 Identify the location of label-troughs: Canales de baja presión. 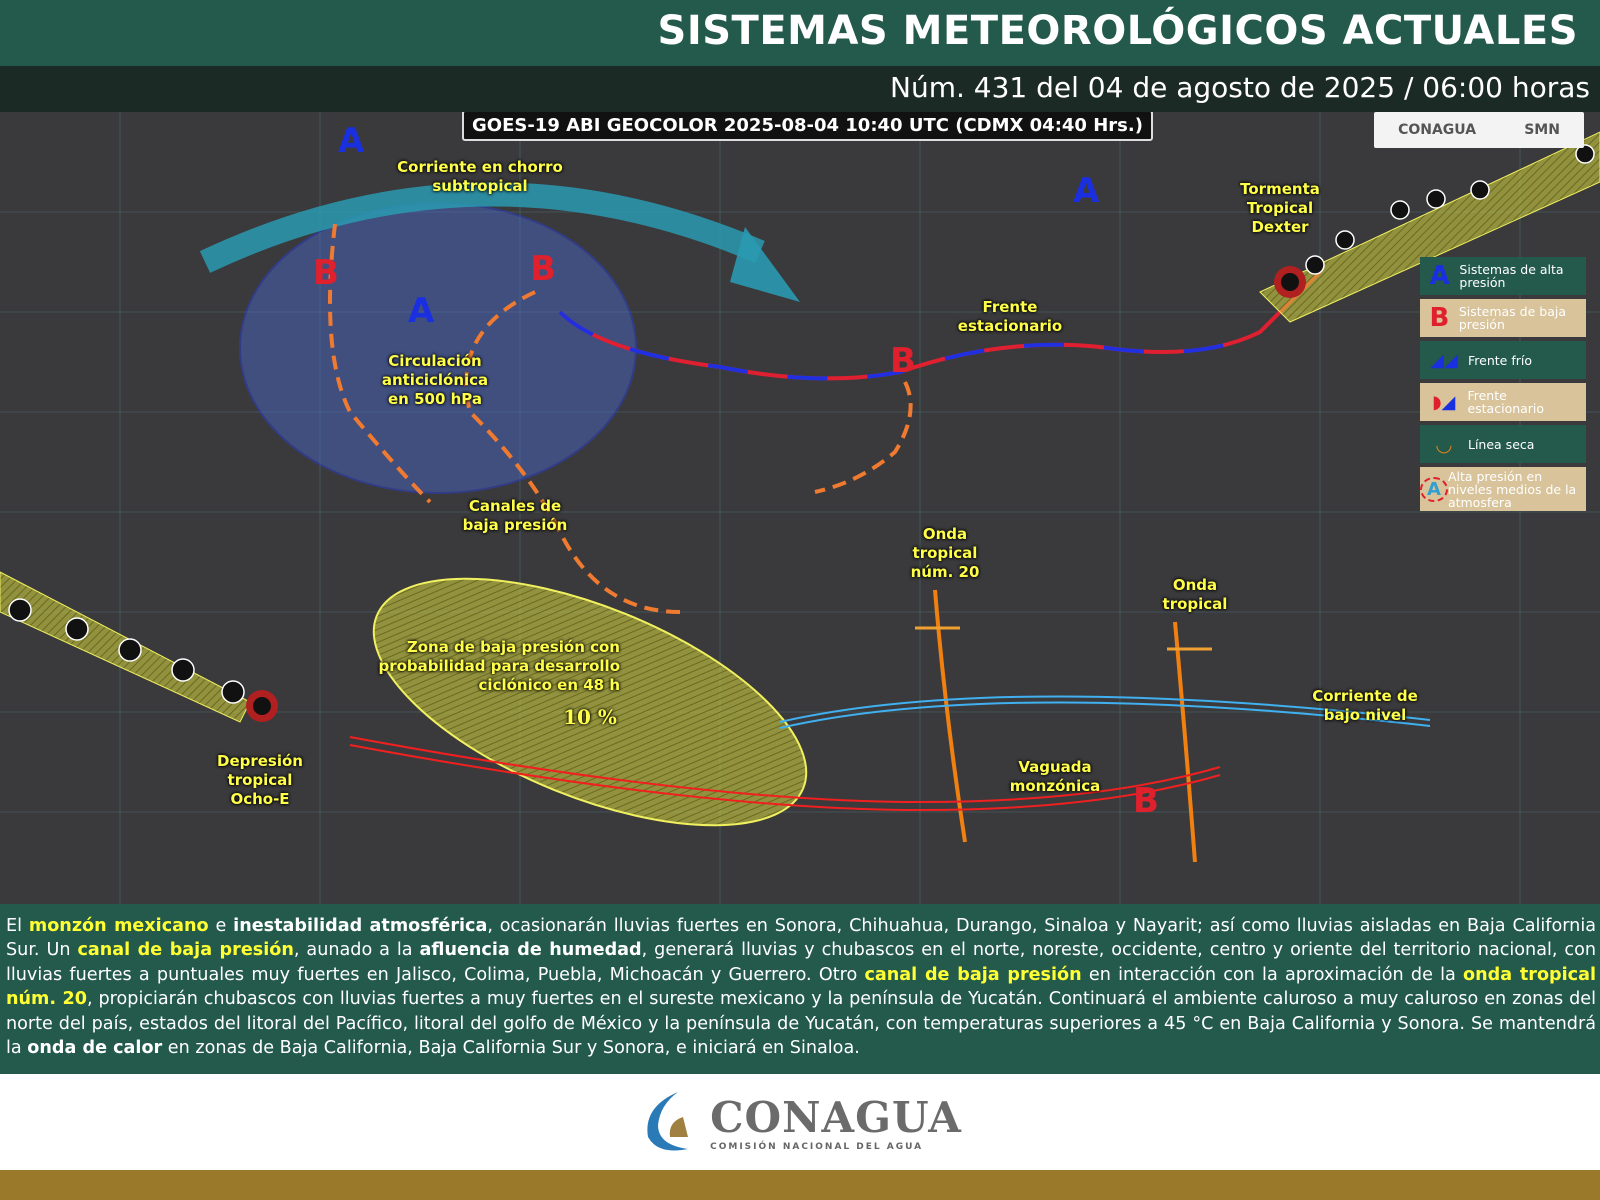
(515, 515).